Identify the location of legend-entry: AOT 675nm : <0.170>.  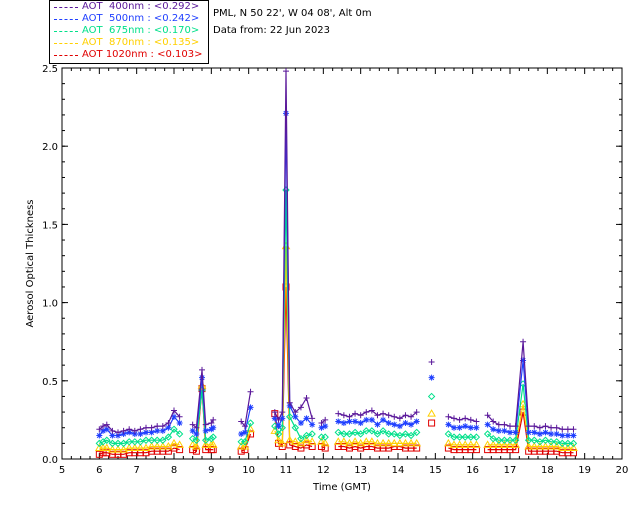
(129, 31).